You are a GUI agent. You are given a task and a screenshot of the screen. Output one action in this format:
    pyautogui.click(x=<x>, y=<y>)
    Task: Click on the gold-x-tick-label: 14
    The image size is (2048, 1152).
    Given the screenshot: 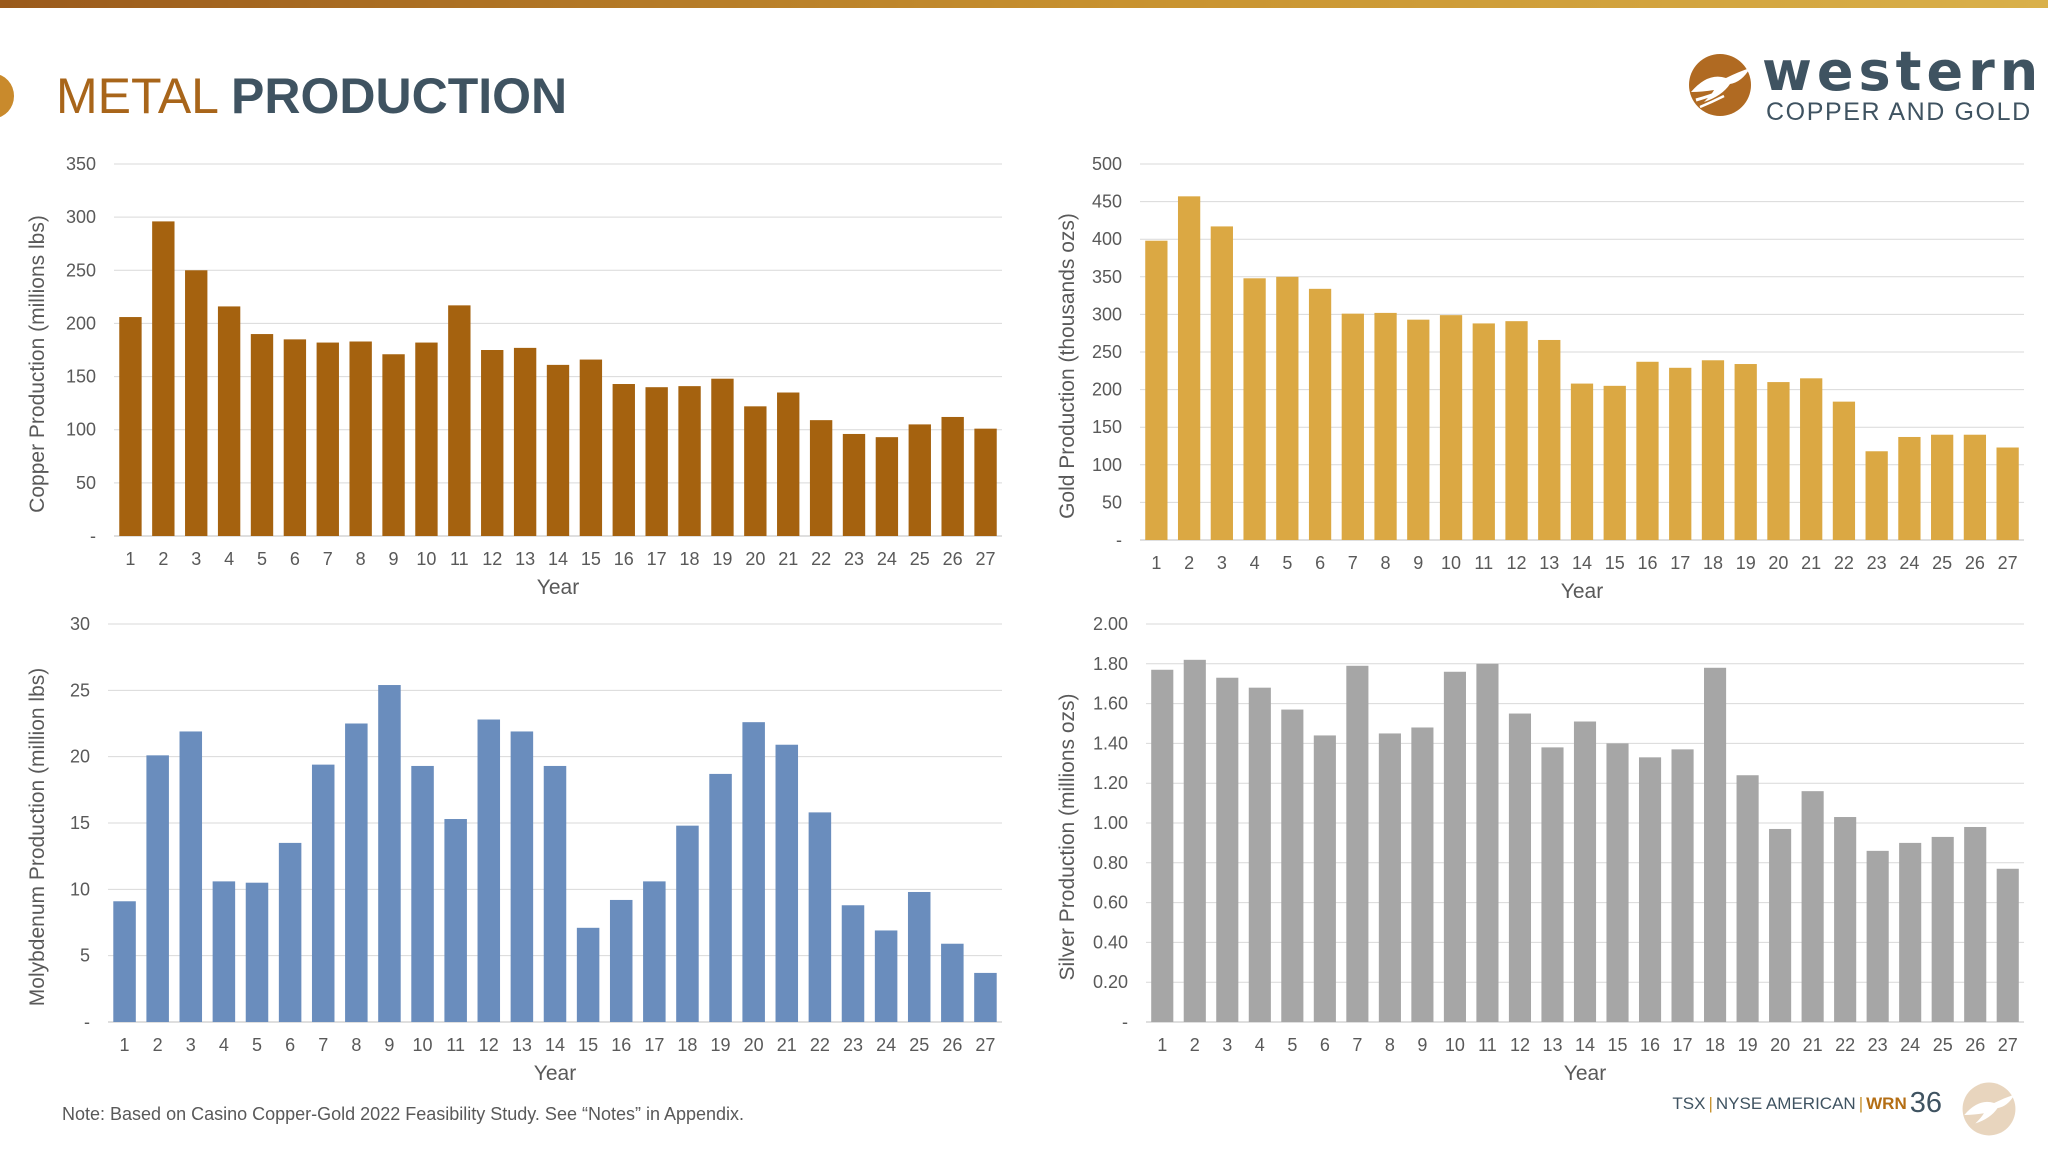 What is the action you would take?
    pyautogui.click(x=1582, y=563)
    